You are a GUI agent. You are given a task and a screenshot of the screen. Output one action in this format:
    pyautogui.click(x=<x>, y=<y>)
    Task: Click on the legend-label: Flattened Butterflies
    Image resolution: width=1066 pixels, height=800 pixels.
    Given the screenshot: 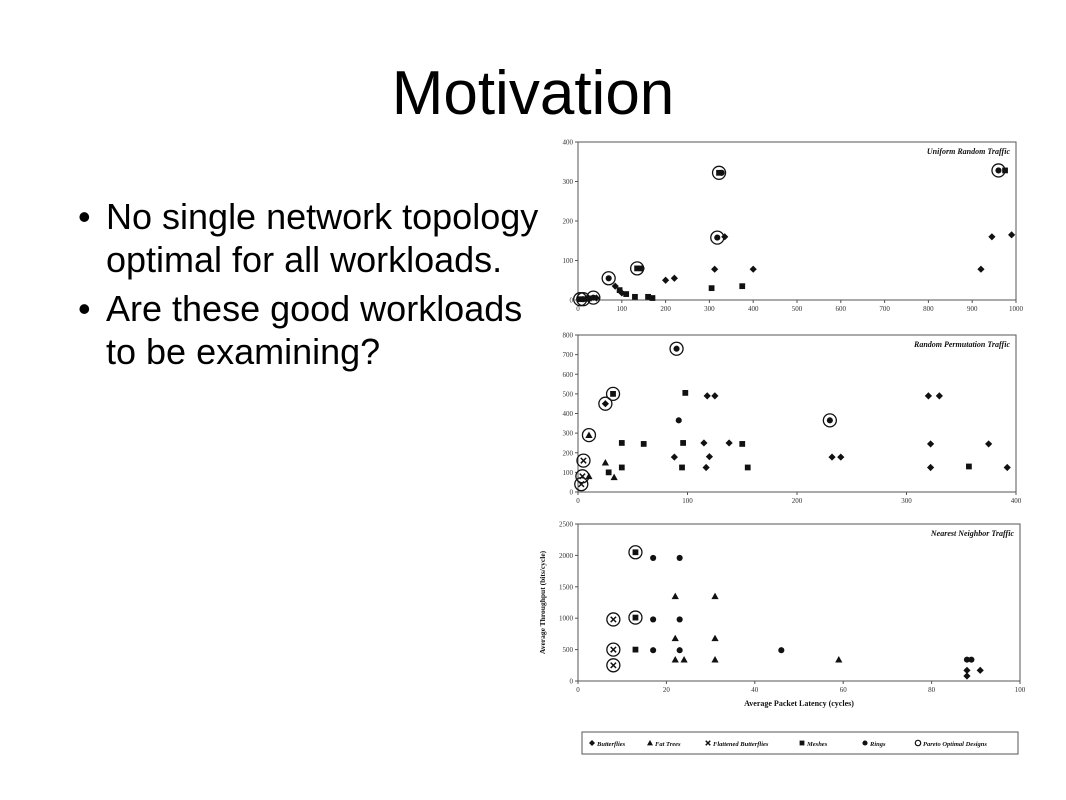 What is the action you would take?
    pyautogui.click(x=741, y=744)
    